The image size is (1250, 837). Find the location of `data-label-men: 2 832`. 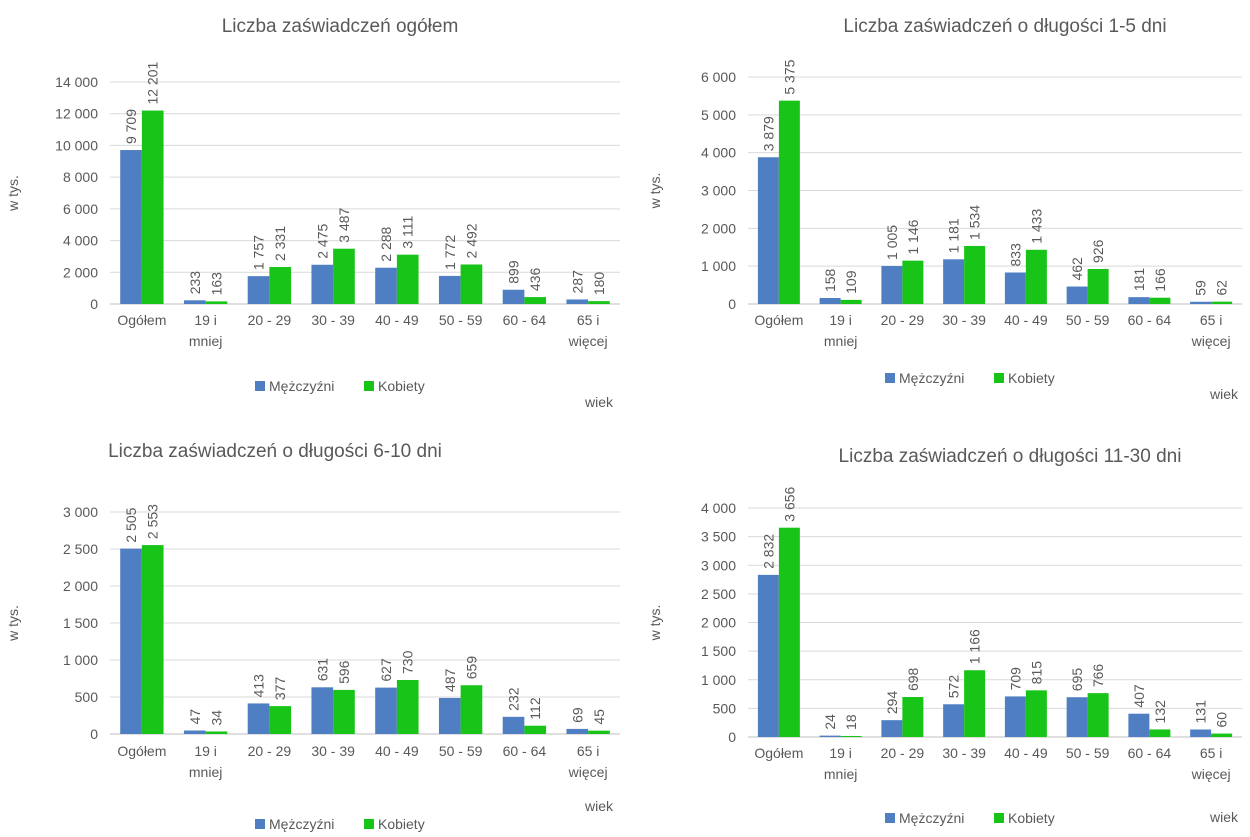

data-label-men: 2 832 is located at coordinates (768, 551).